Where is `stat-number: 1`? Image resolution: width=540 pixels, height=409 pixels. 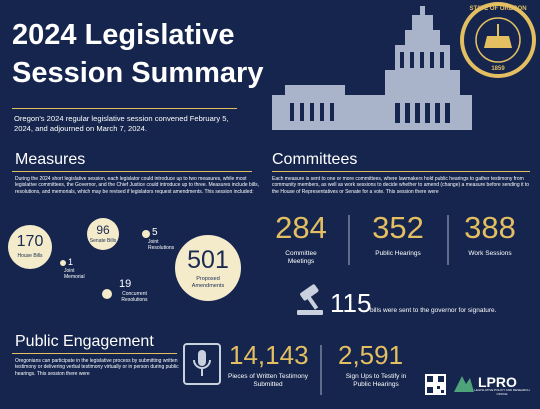 stat-number: 1 is located at coordinates (71, 262).